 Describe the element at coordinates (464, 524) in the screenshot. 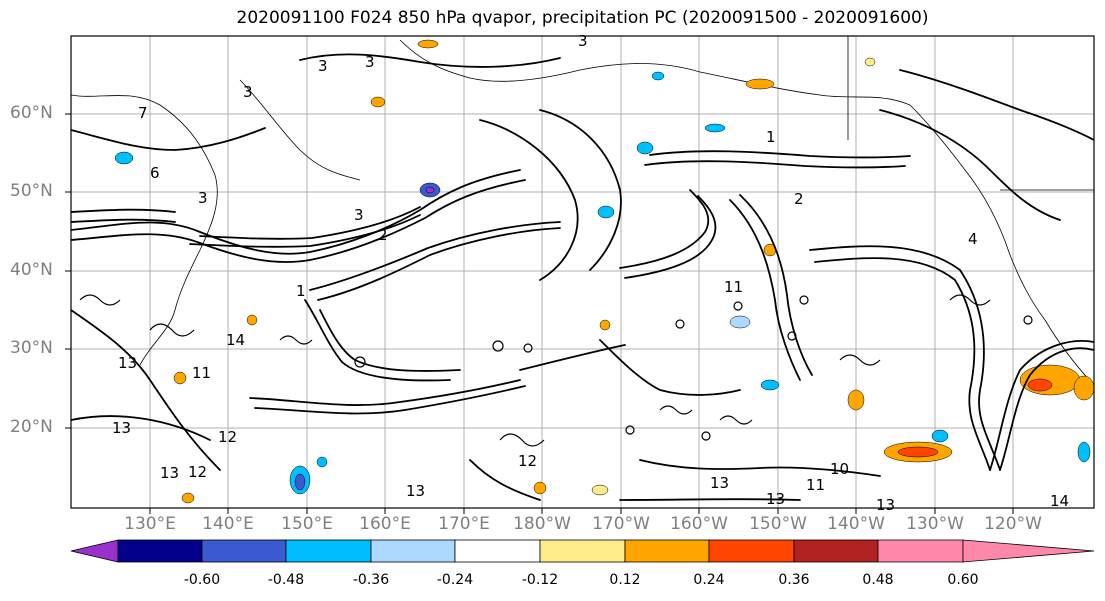

I see `lon-label-170e: 170°E` at that location.